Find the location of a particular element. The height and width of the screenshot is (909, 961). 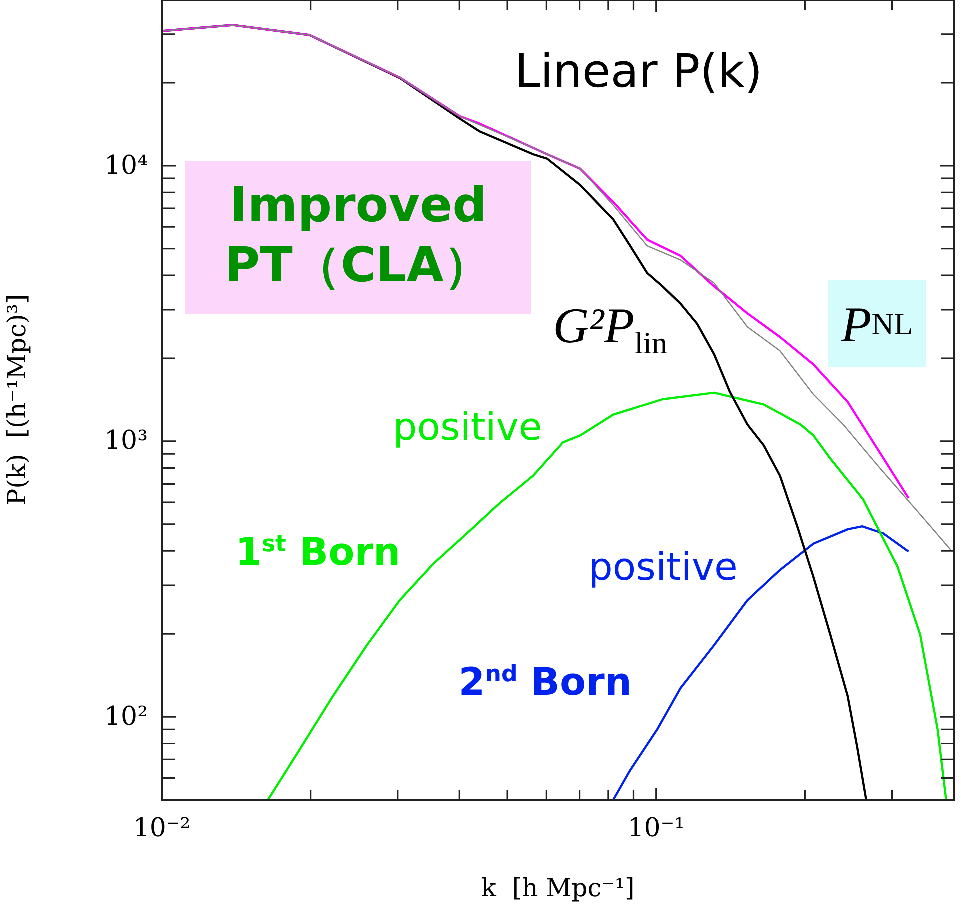

x-tick-label: 10⁻¹ is located at coordinates (656, 828).